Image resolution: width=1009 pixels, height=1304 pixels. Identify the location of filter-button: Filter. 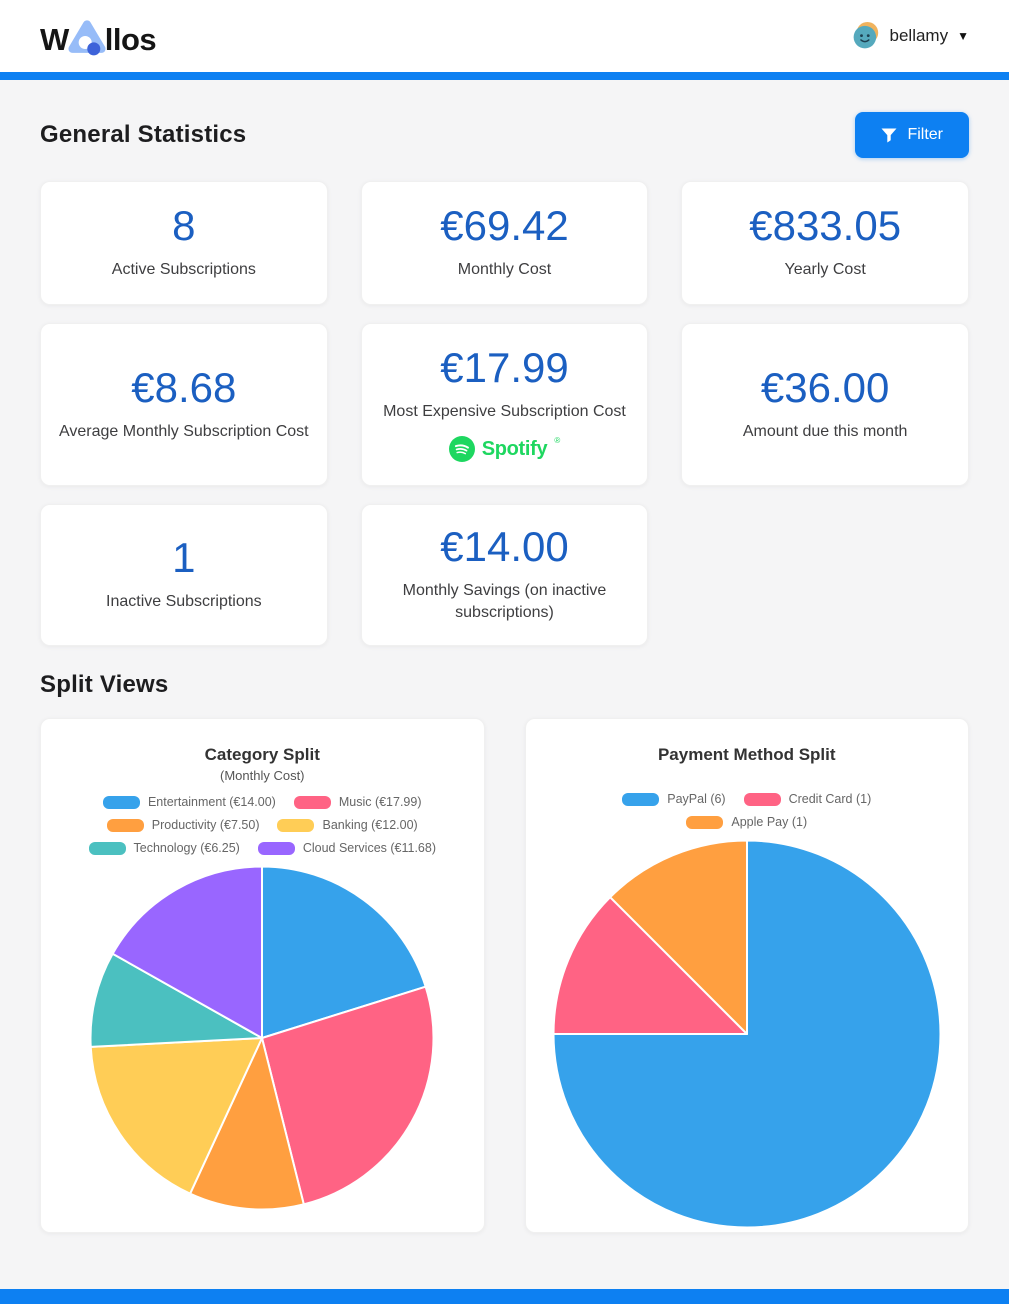
(912, 135).